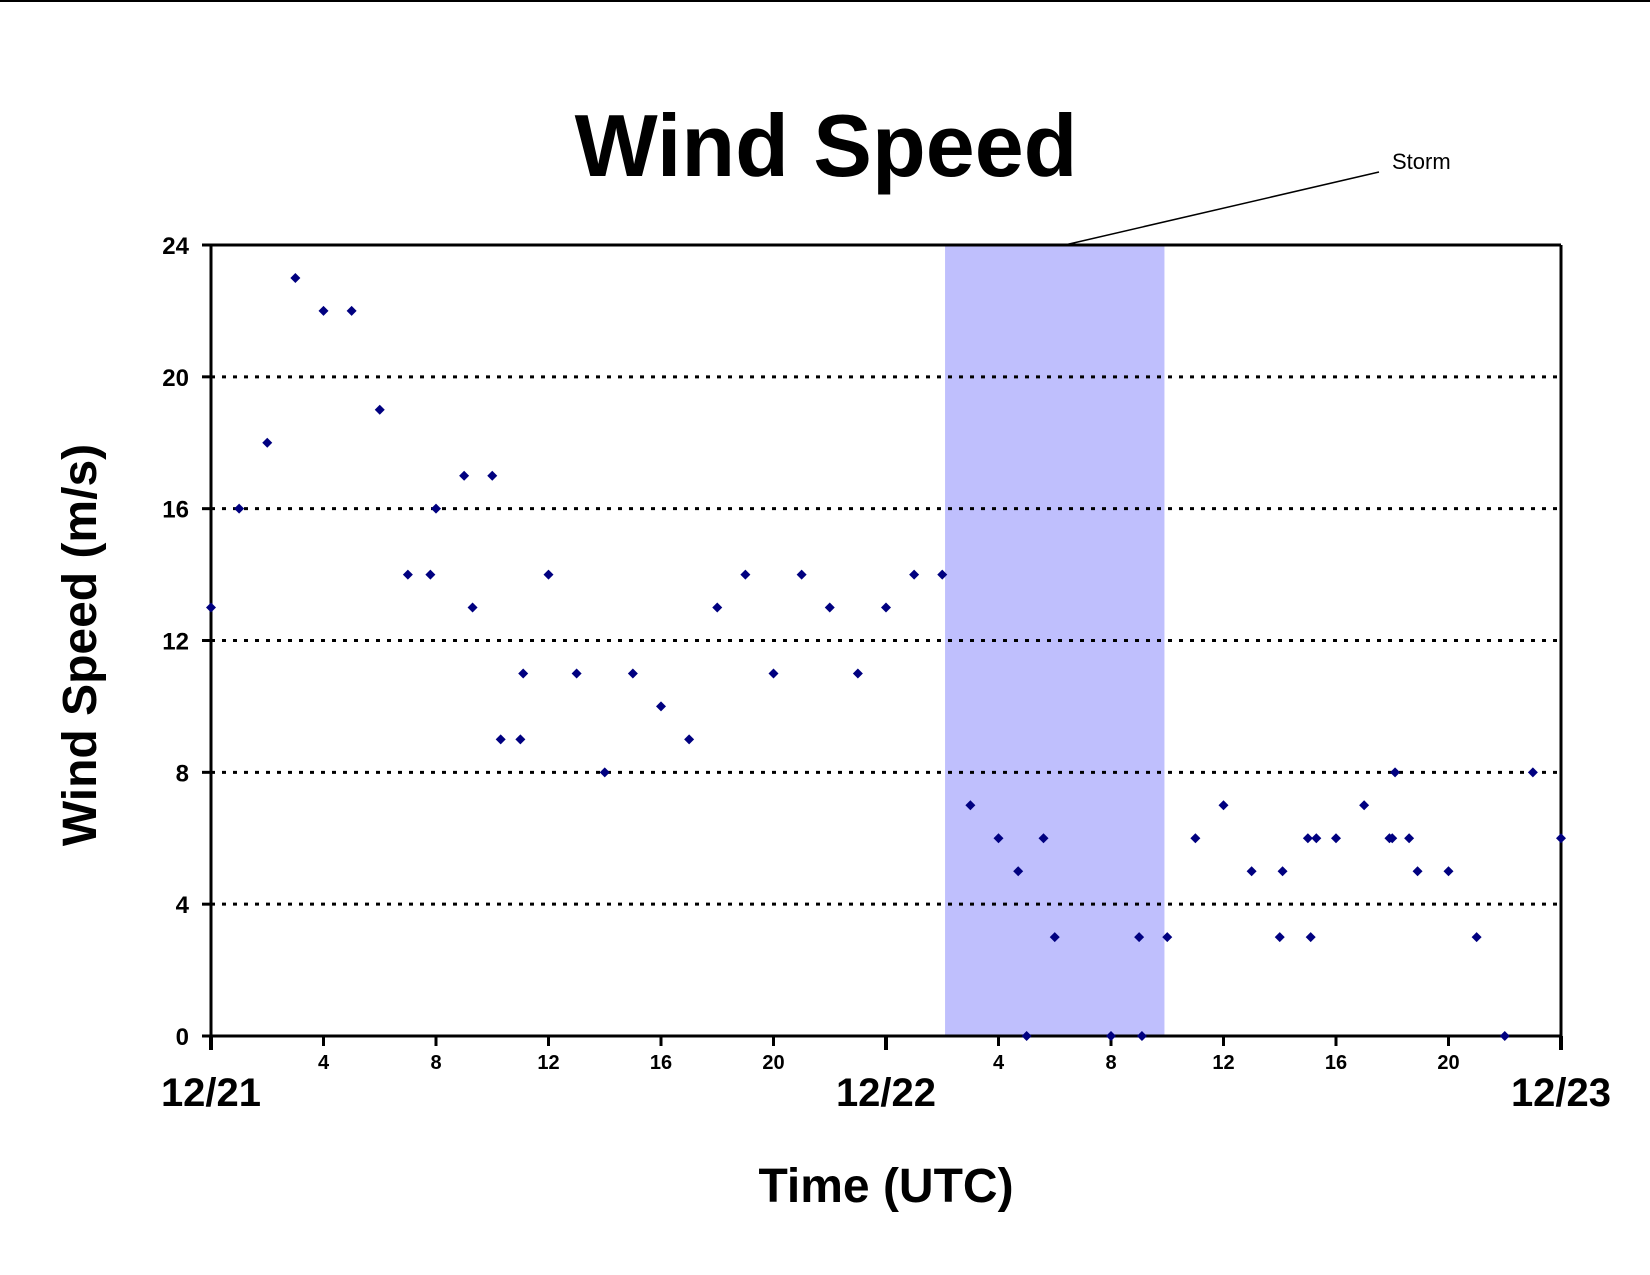 Image resolution: width=1650 pixels, height=1275 pixels. I want to click on x-axis-label: Time (UTC), so click(885, 1186).